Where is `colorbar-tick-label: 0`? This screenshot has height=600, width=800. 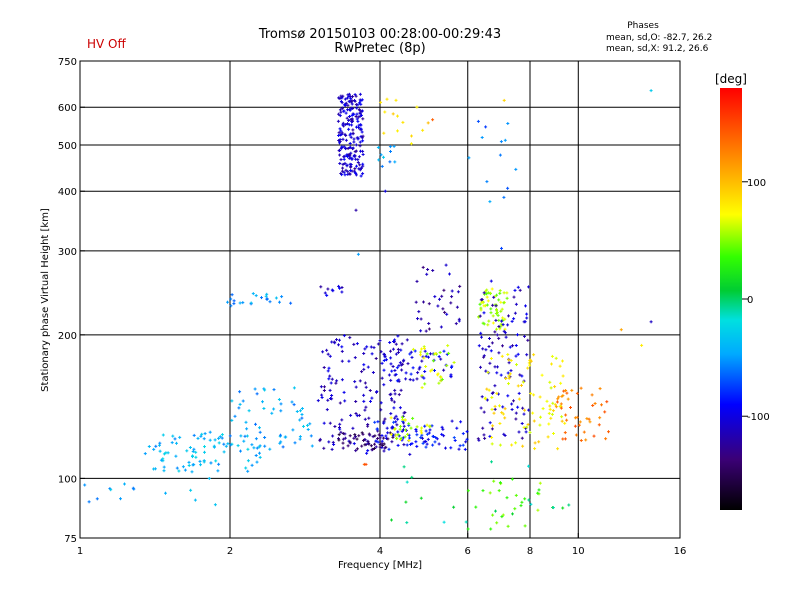 colorbar-tick-label: 0 is located at coordinates (750, 300).